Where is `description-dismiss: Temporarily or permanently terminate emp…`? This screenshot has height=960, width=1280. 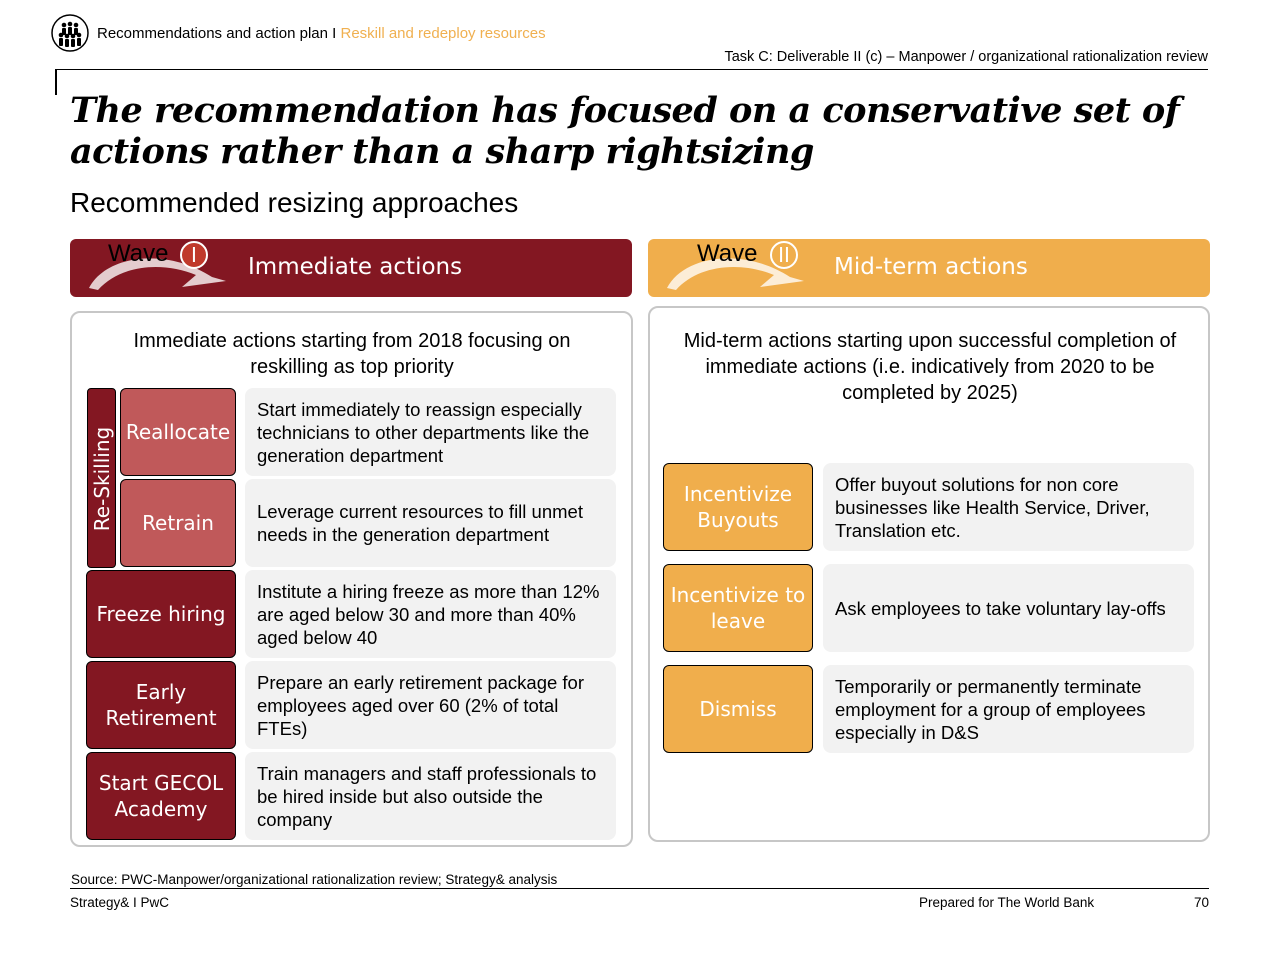 description-dismiss: Temporarily or permanently terminate emp… is located at coordinates (1008, 709).